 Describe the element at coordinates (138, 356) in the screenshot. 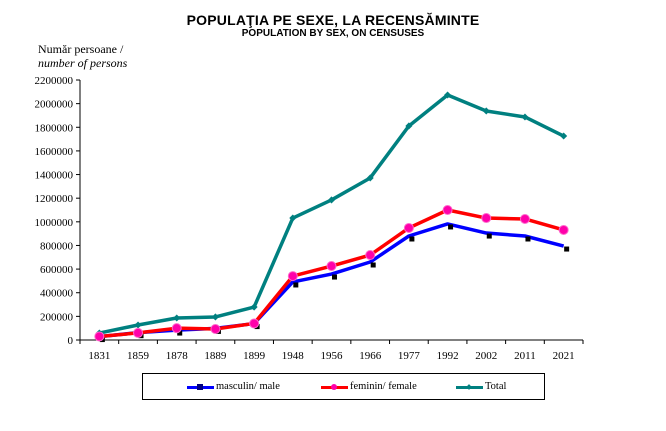

I see `x-tick-label: 1859` at that location.